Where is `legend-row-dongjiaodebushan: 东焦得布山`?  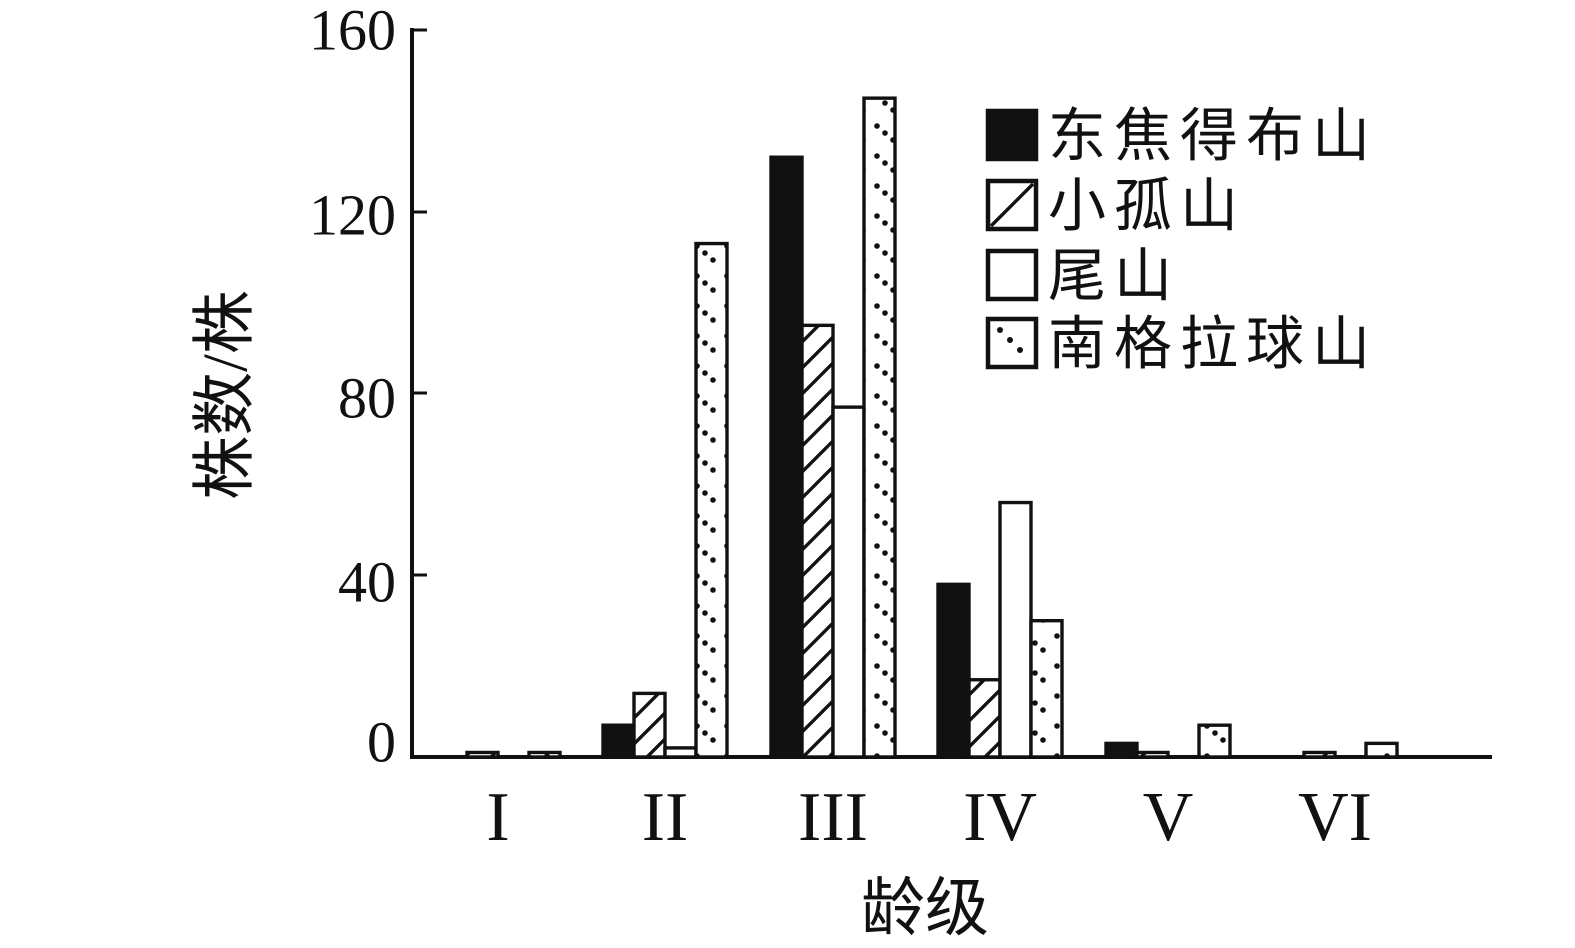 legend-row-dongjiaodebushan: 东焦得布山 is located at coordinates (1181, 136).